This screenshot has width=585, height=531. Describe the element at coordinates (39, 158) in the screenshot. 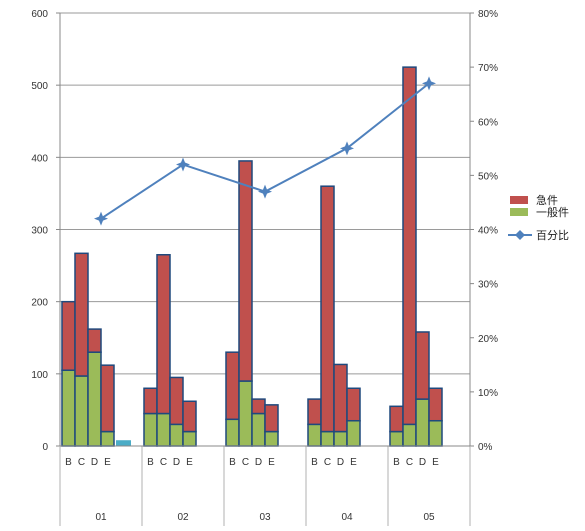

I see `y-tick-label: 400` at that location.